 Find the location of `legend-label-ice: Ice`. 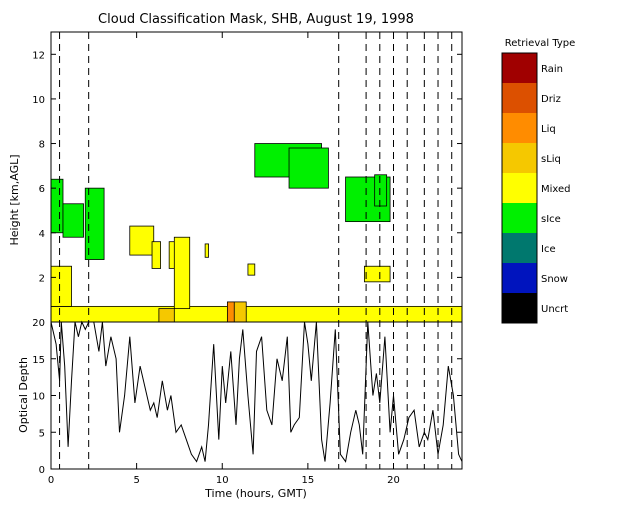

legend-label-ice: Ice is located at coordinates (548, 249).